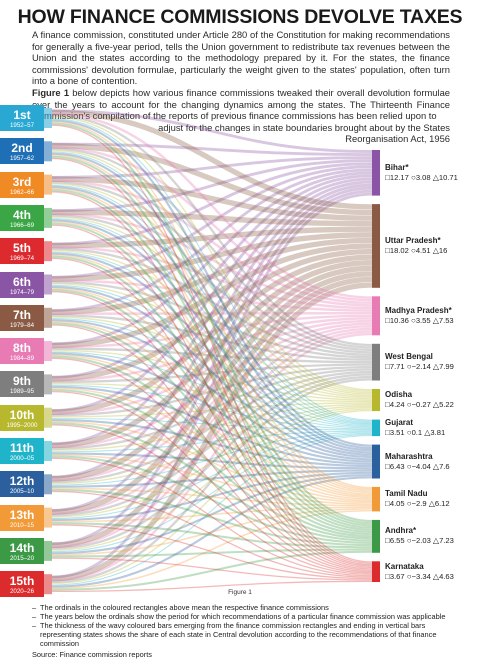 Image resolution: width=480 pixels, height=666 pixels. What do you see at coordinates (22, 214) in the screenshot?
I see `commission-ordinal: 4th` at bounding box center [22, 214].